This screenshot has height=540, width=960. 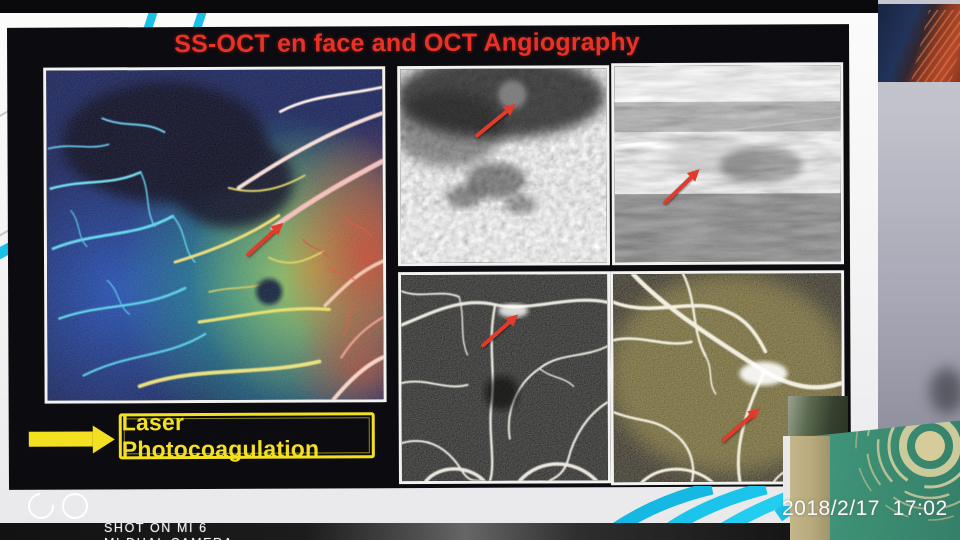 I want to click on desk-paper-edge, so click(x=787, y=471).